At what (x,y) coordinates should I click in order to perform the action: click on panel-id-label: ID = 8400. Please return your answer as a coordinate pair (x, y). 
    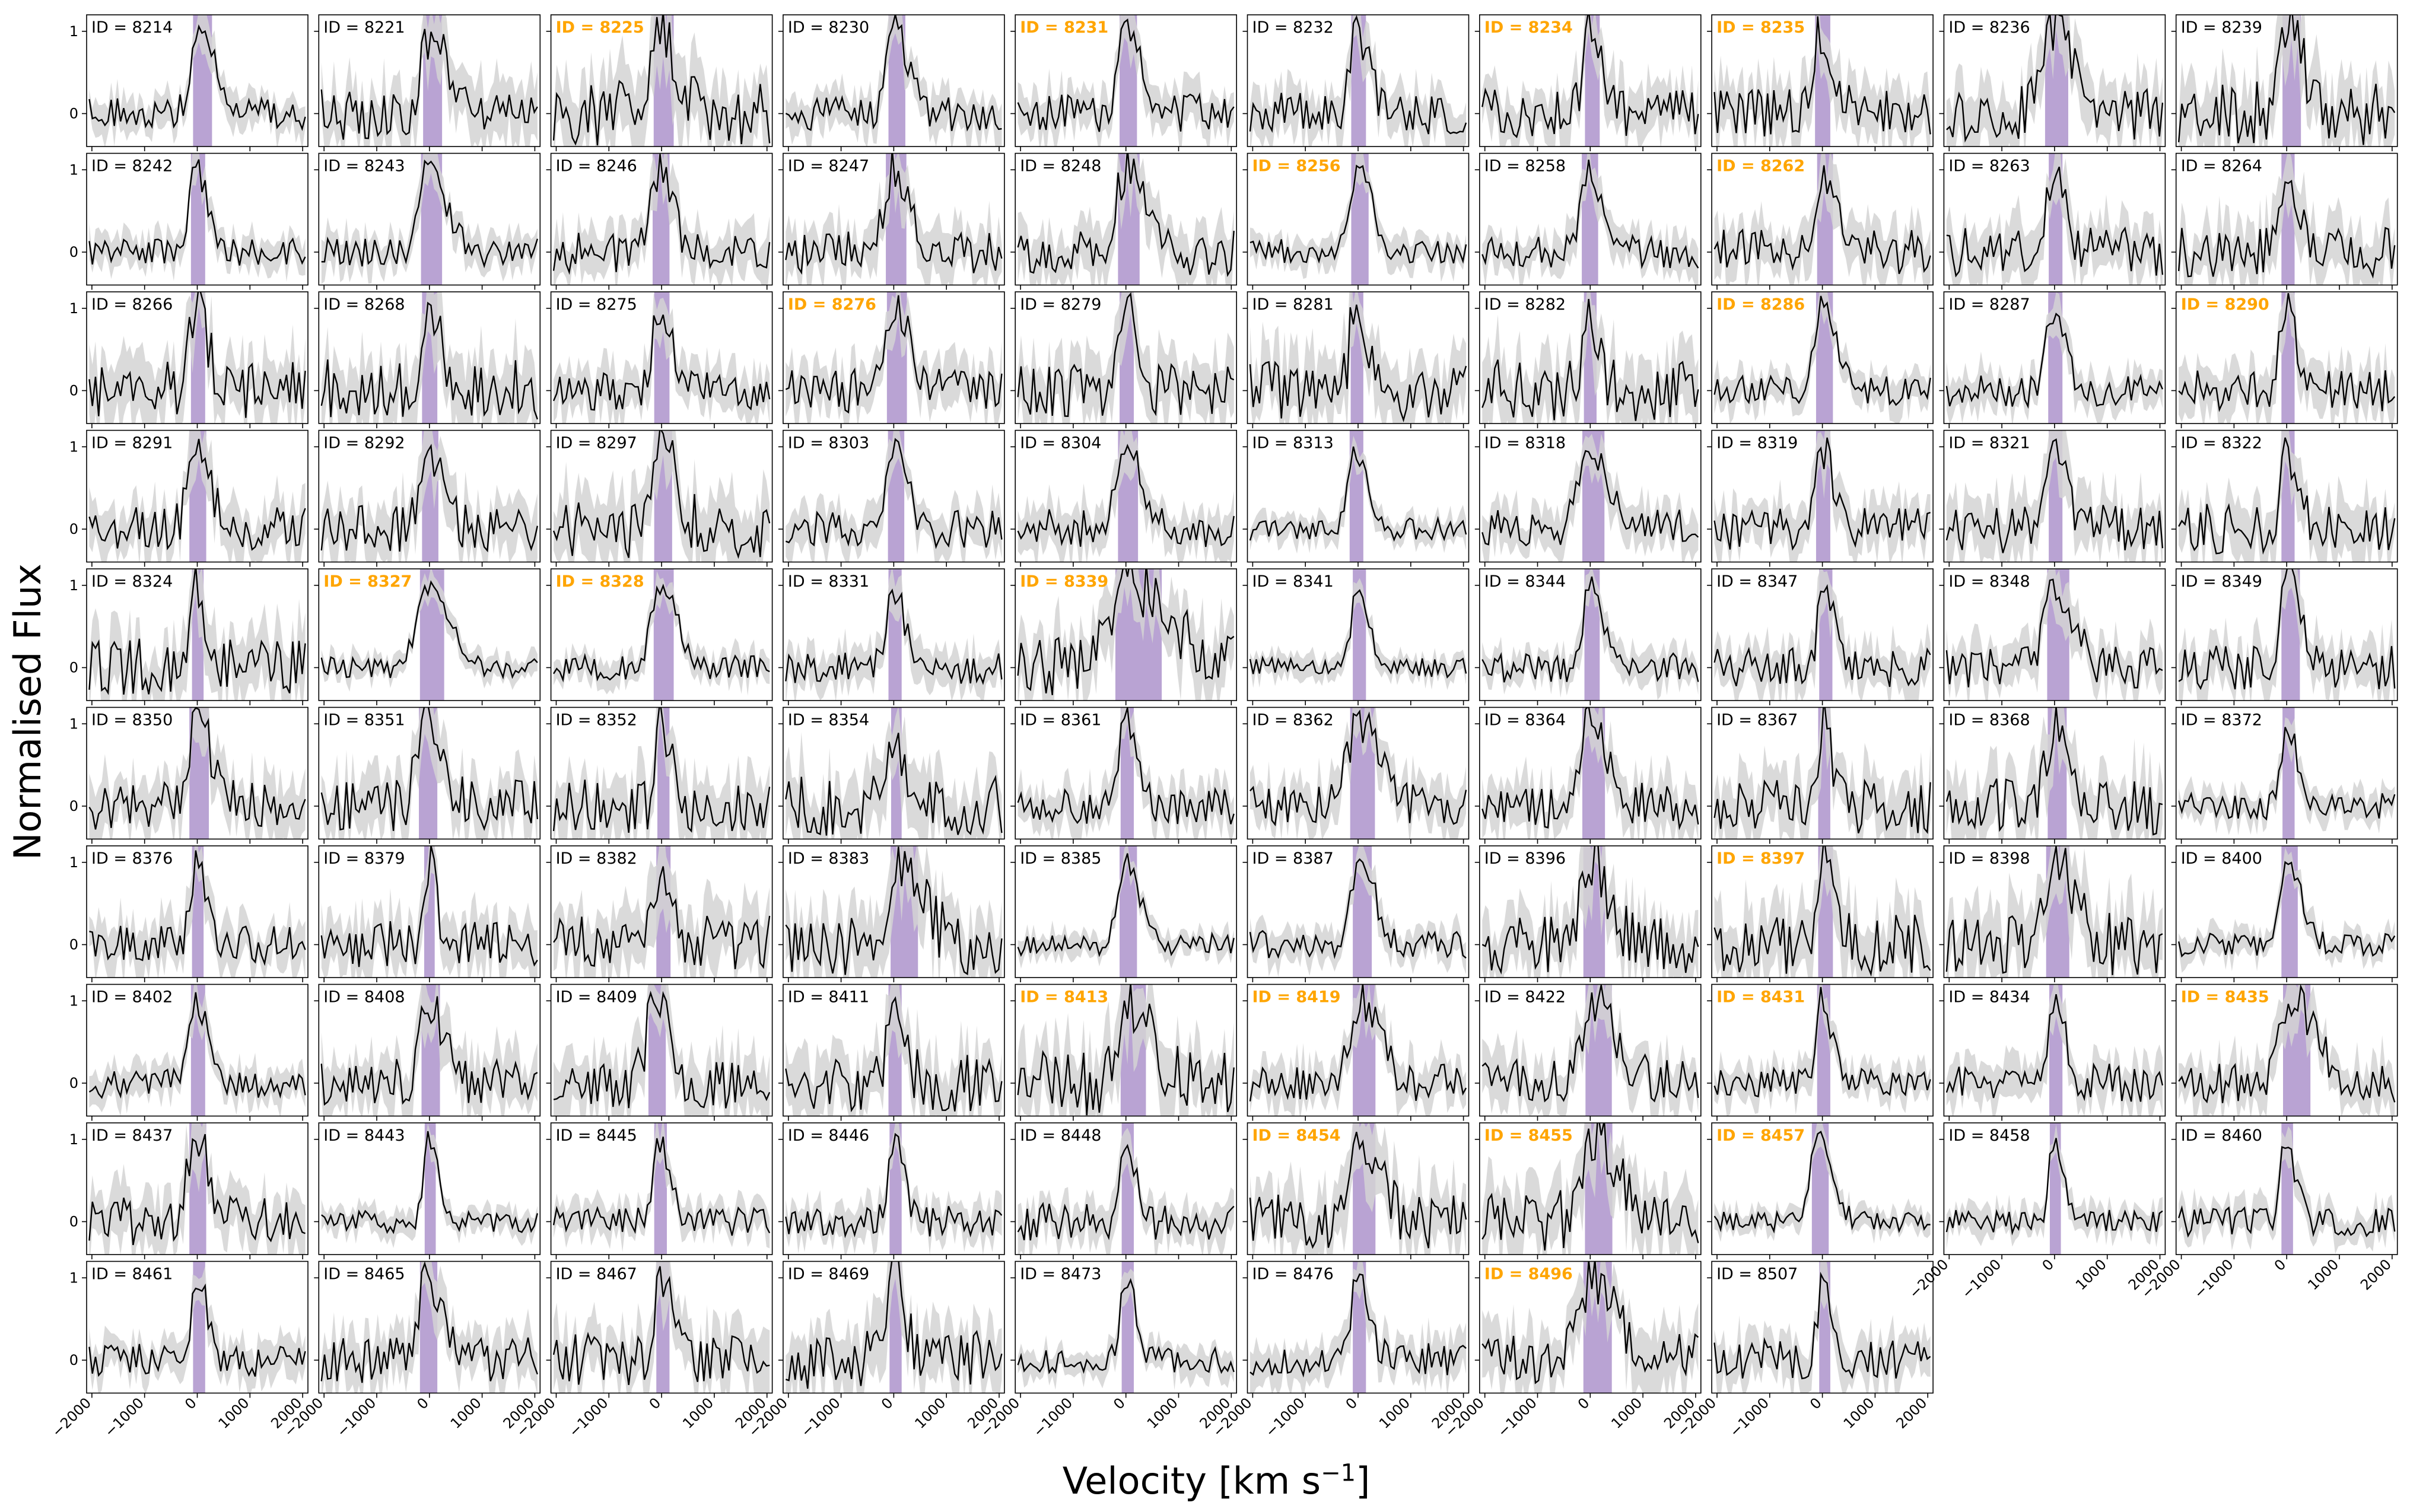
    Looking at the image, I should click on (2221, 858).